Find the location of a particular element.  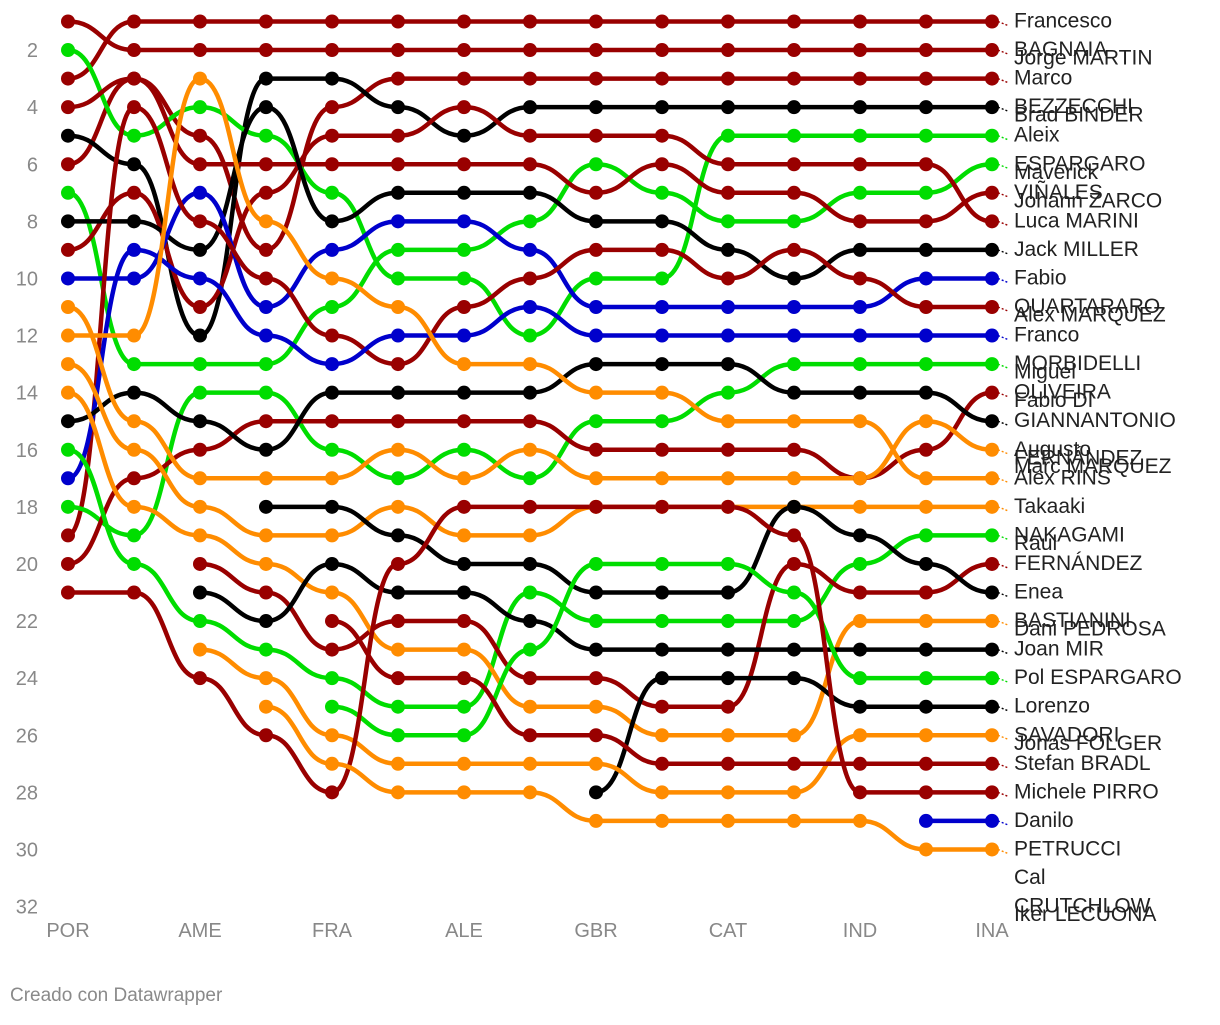

y-tick-label: 12 is located at coordinates (27, 337).